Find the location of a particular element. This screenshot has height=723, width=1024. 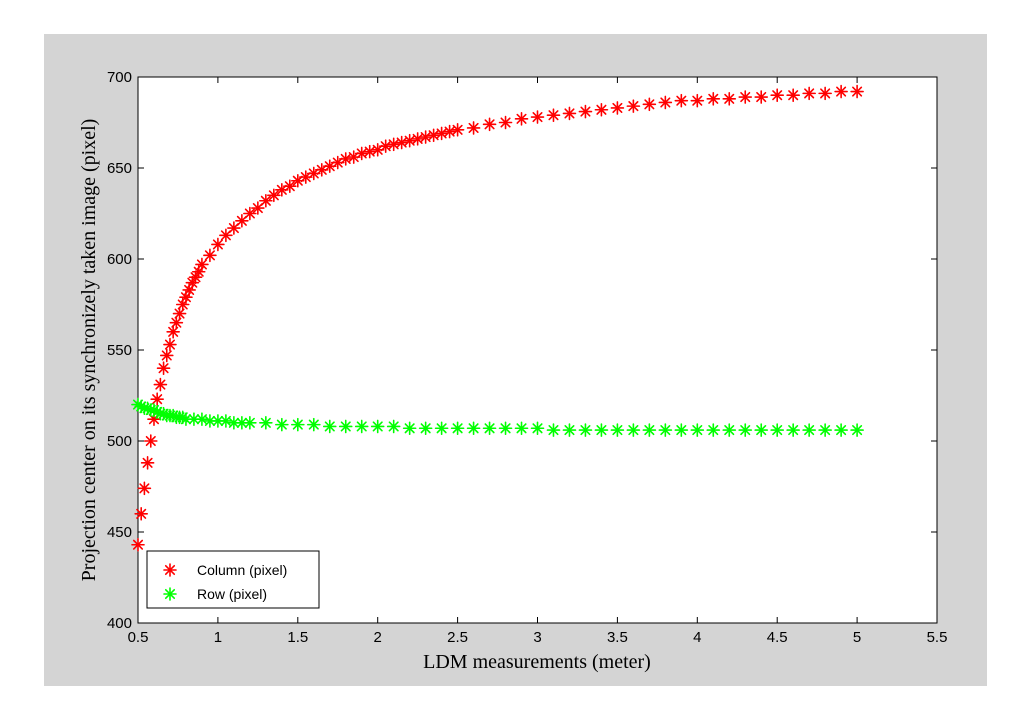

legend-box is located at coordinates (233, 579).